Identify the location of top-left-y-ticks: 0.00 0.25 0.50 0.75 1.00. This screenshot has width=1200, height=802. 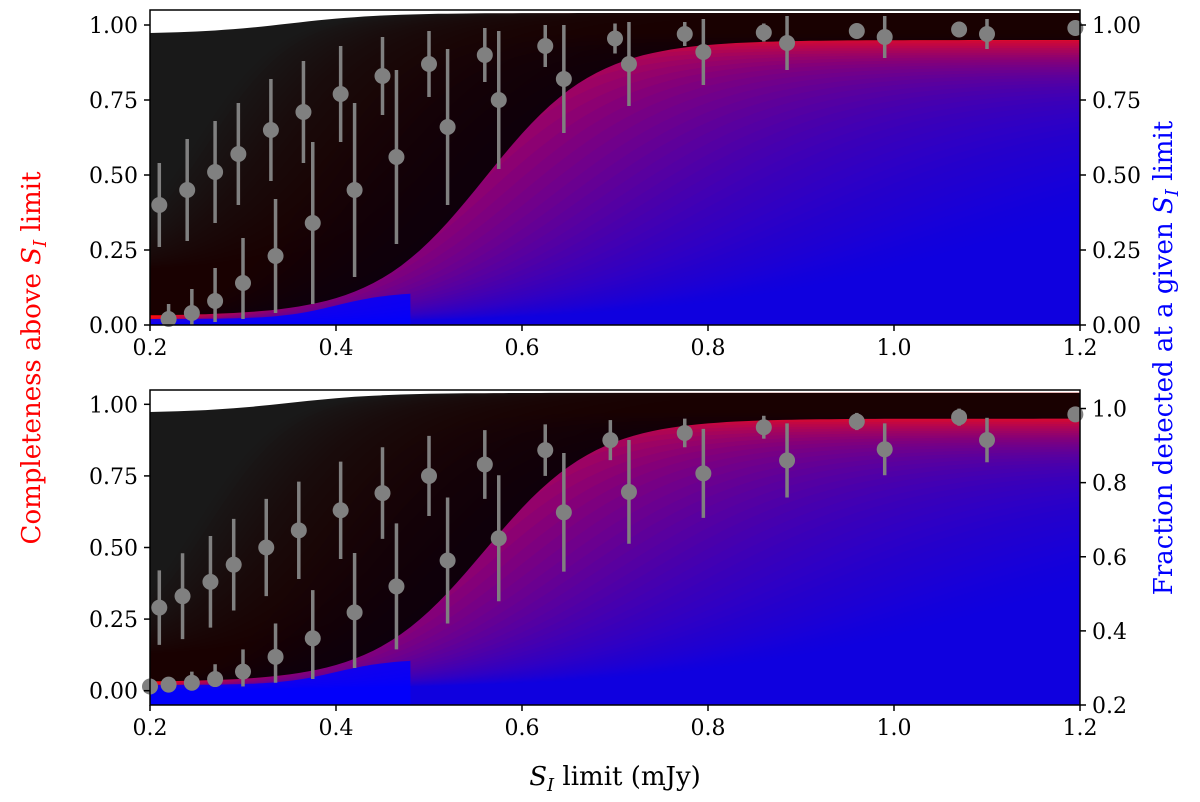
(119, 176).